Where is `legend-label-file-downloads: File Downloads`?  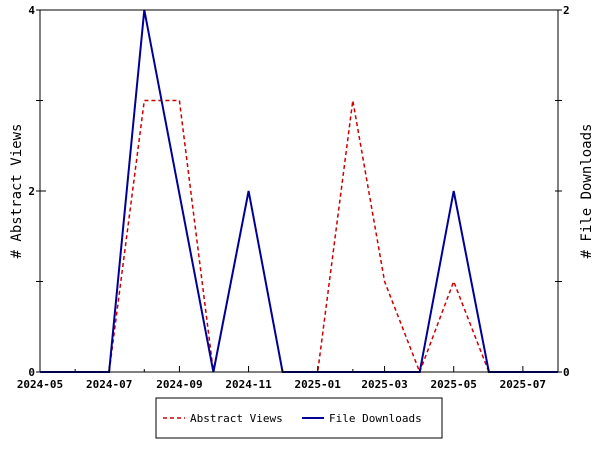 legend-label-file-downloads: File Downloads is located at coordinates (375, 418).